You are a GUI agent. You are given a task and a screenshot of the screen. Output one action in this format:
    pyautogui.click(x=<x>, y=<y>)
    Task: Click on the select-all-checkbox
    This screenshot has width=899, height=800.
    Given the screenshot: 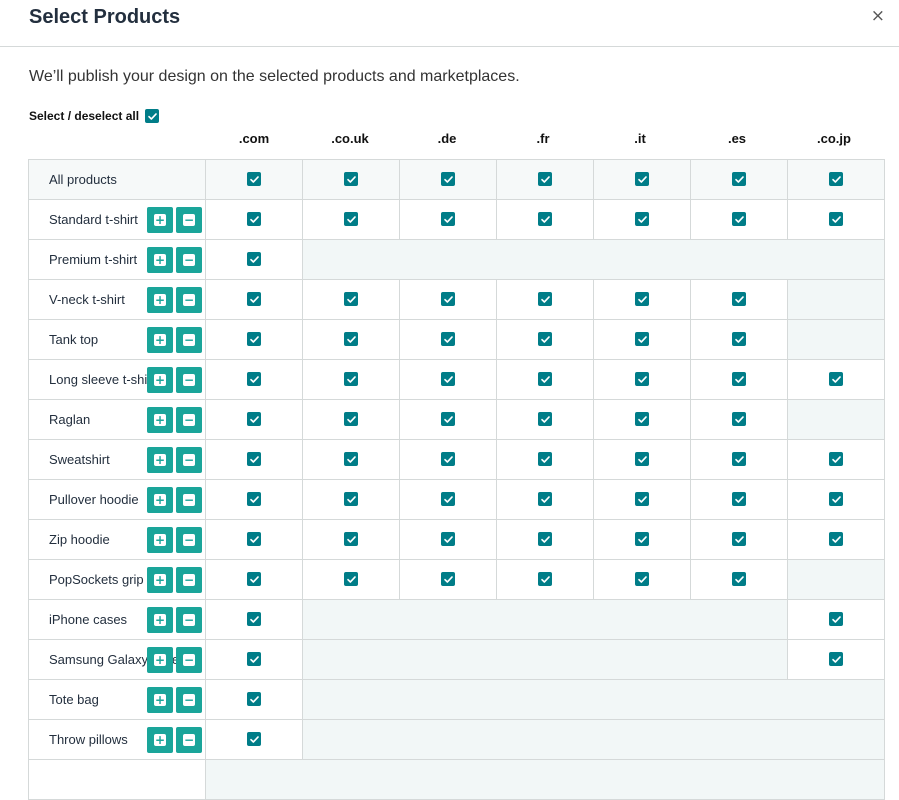 What is the action you would take?
    pyautogui.click(x=152, y=116)
    